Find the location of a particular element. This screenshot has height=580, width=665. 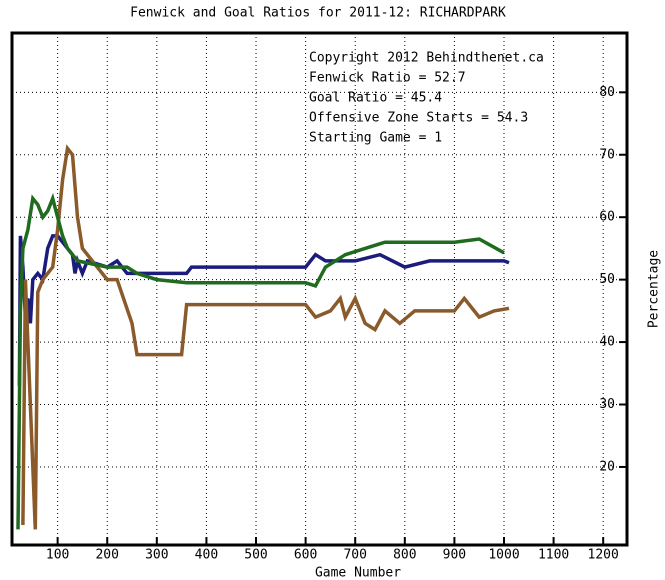

x-tick-label: 500 is located at coordinates (255, 555).